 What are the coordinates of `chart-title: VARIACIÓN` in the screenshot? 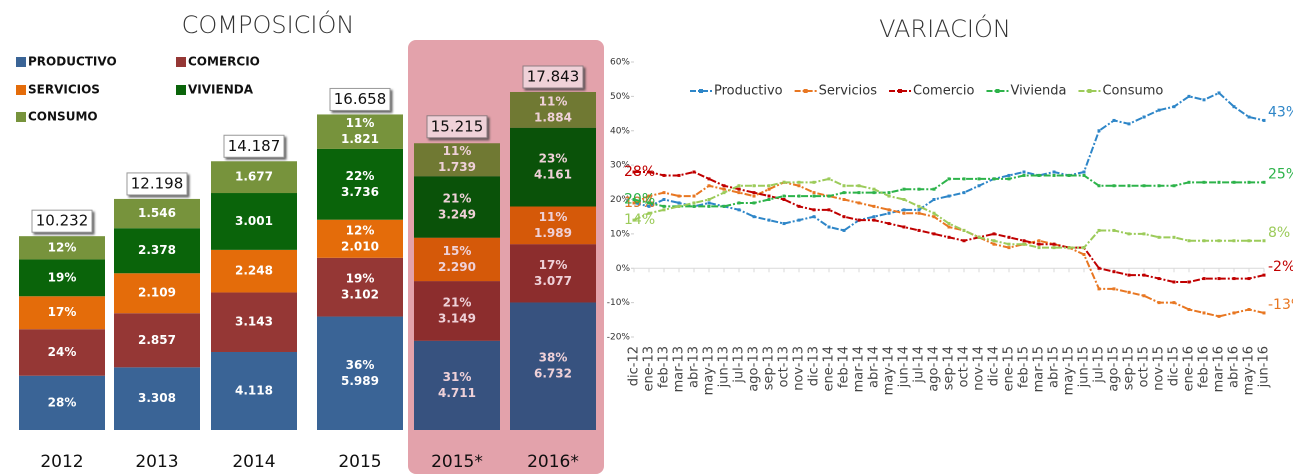 It's located at (945, 28).